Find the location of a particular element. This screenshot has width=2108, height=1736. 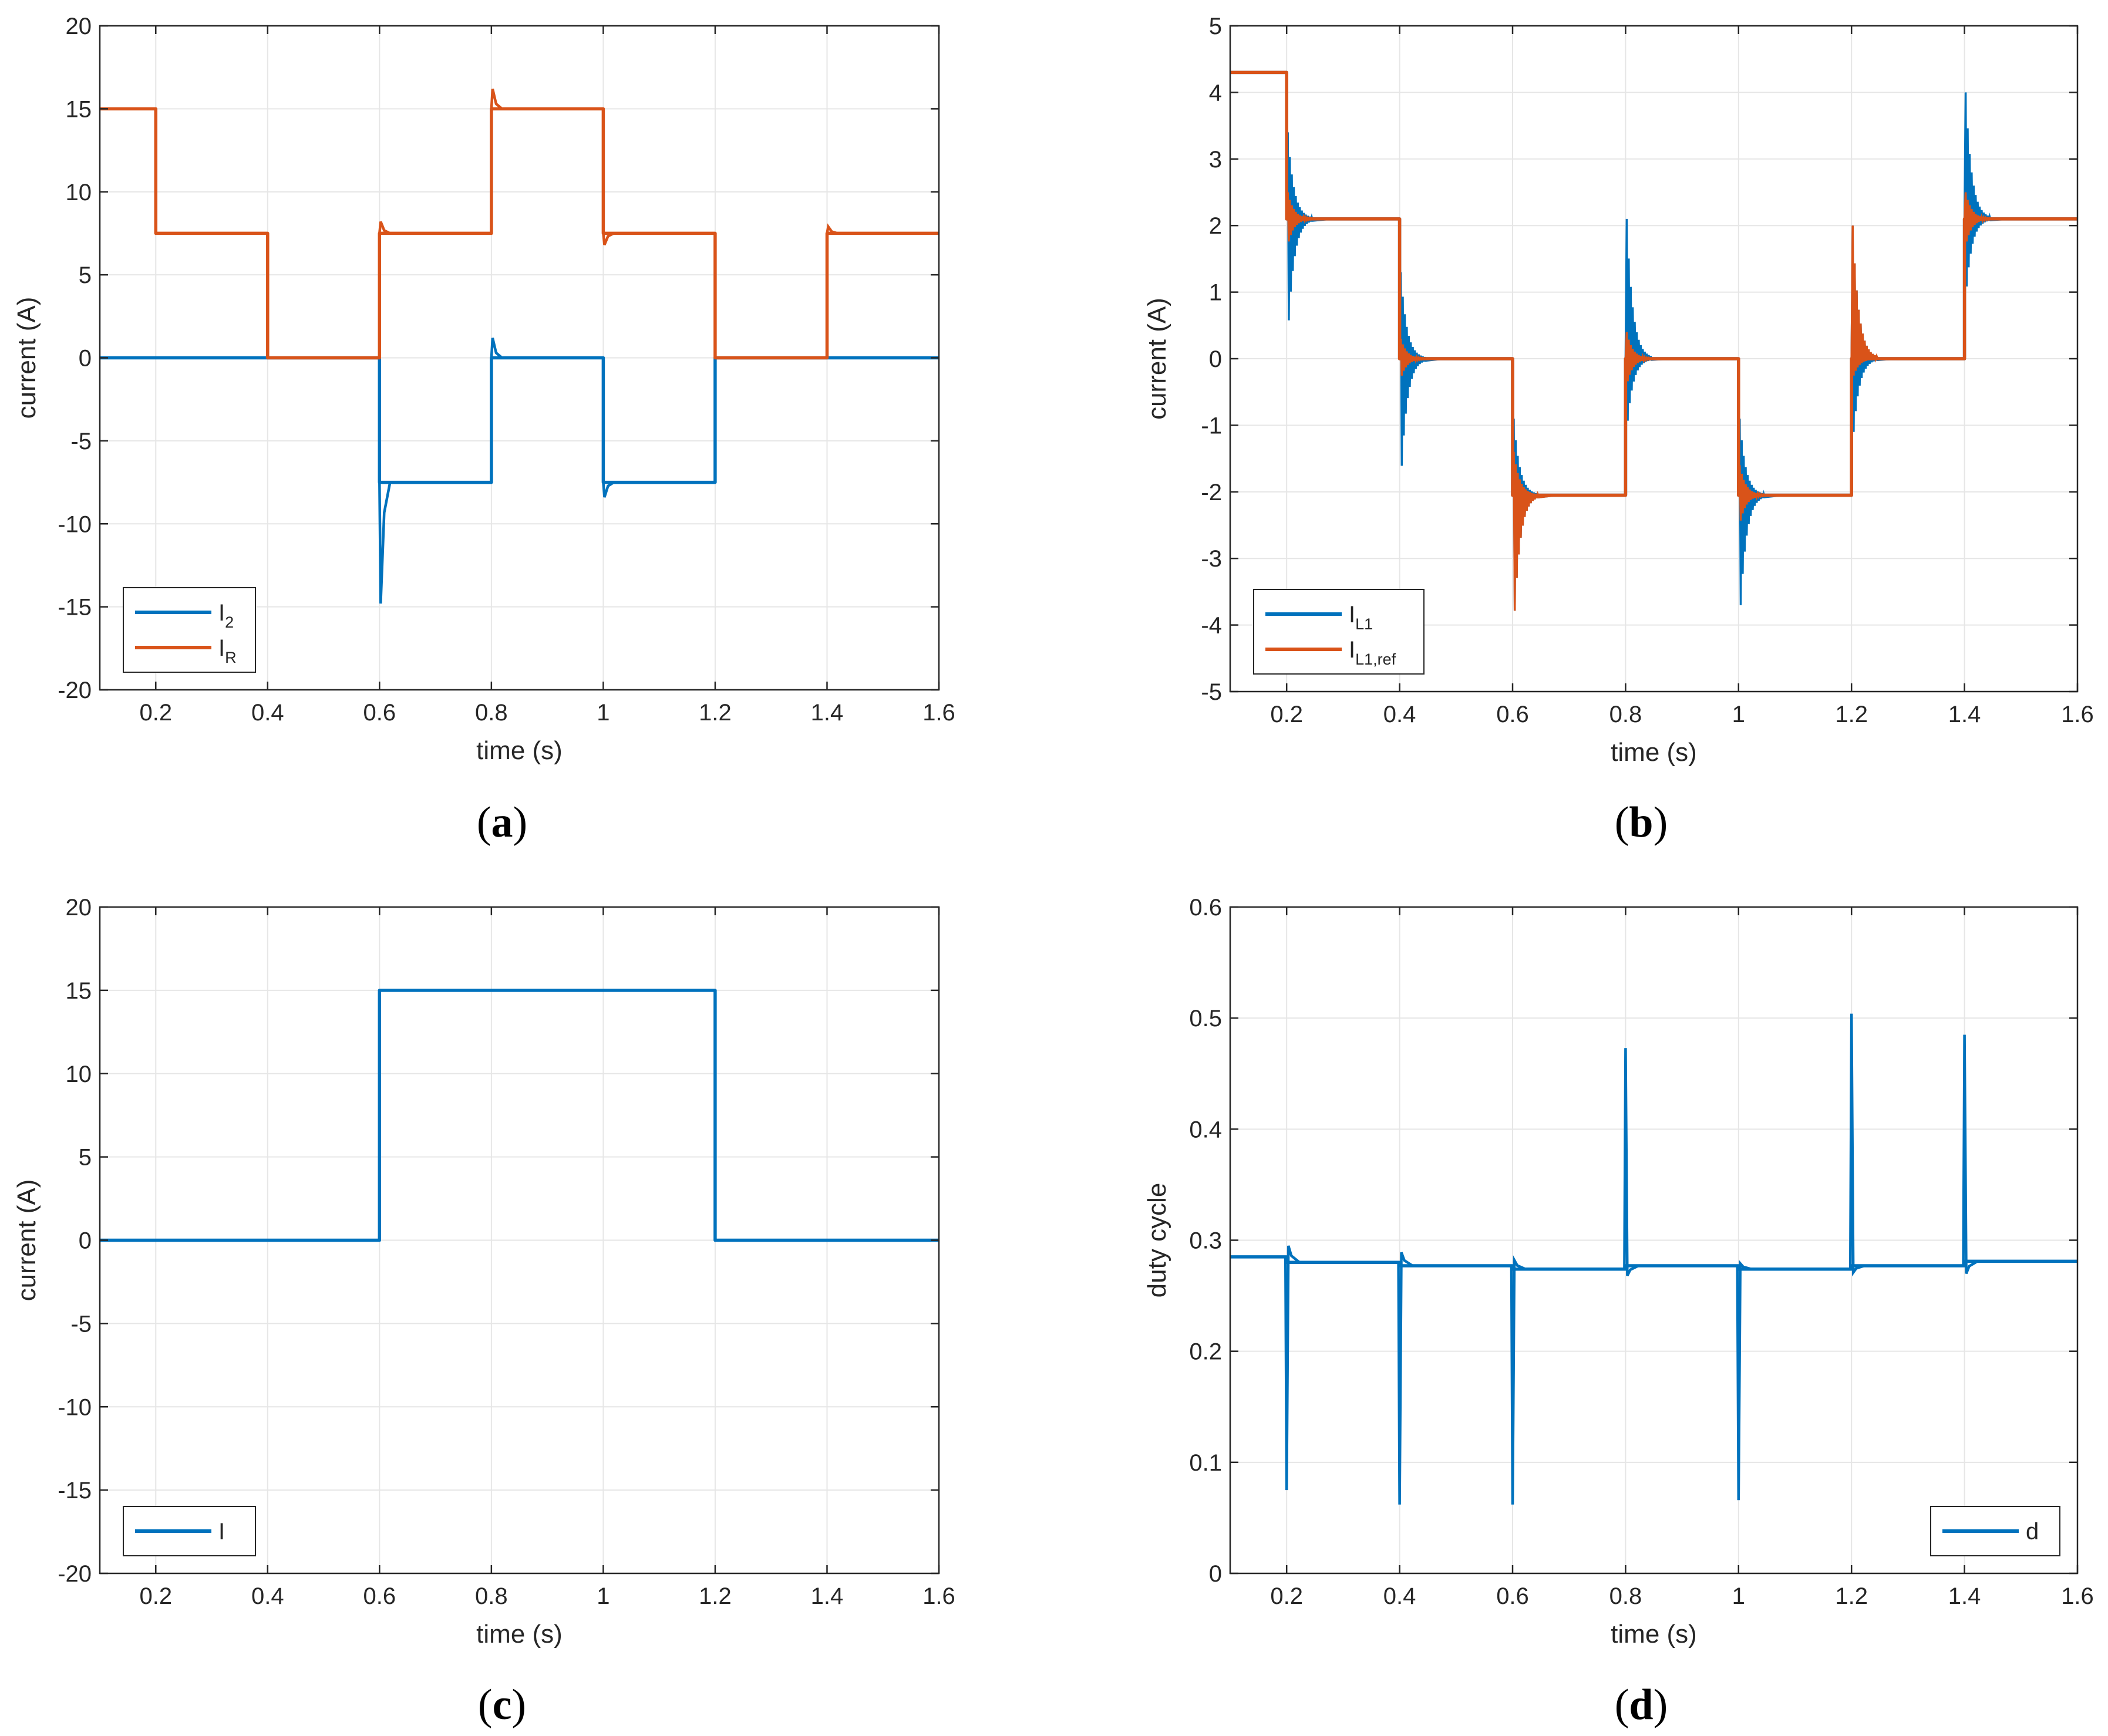

legend-label-ir: IR is located at coordinates (227, 650).